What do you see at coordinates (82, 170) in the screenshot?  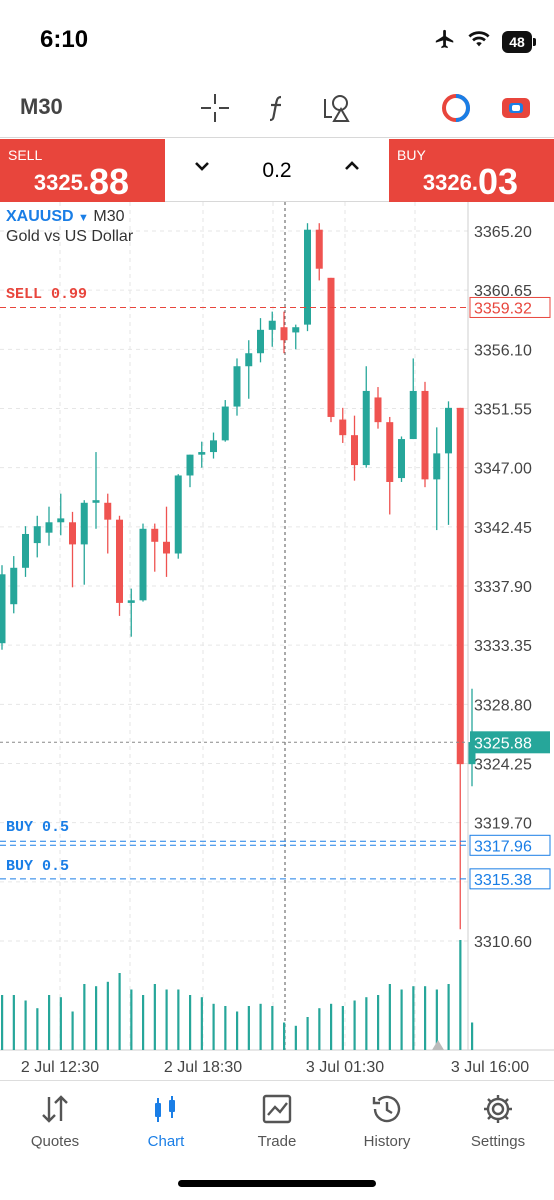 I see `sell-button: SELL 3325.88` at bounding box center [82, 170].